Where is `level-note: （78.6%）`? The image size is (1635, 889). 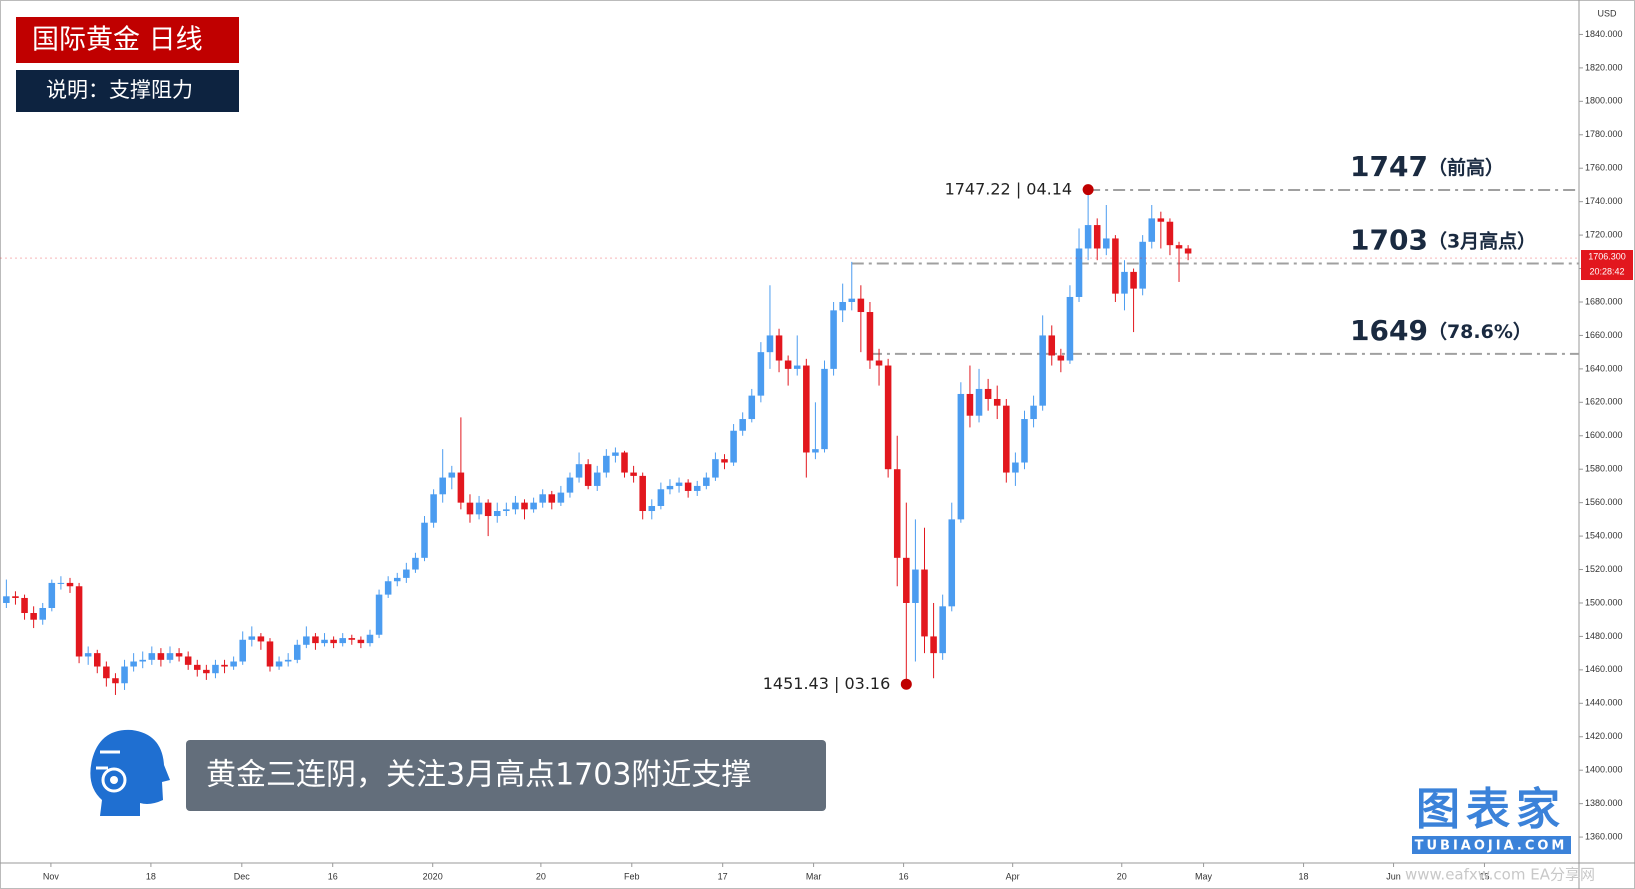
level-note: （78.6%） is located at coordinates (1480, 330).